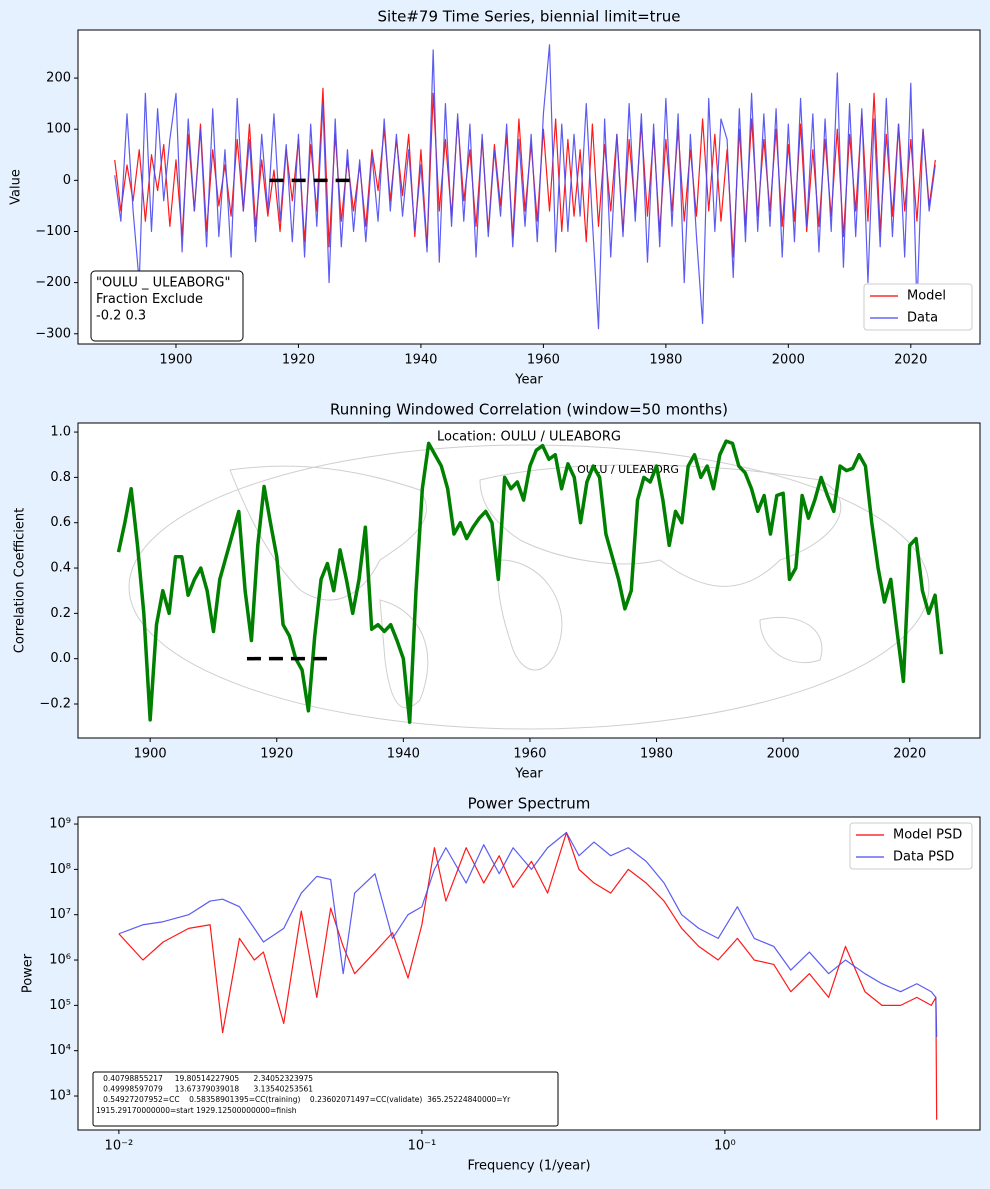 This screenshot has width=990, height=1189. What do you see at coordinates (149, 299) in the screenshot?
I see `annotation-text: Fraction Exclude` at bounding box center [149, 299].